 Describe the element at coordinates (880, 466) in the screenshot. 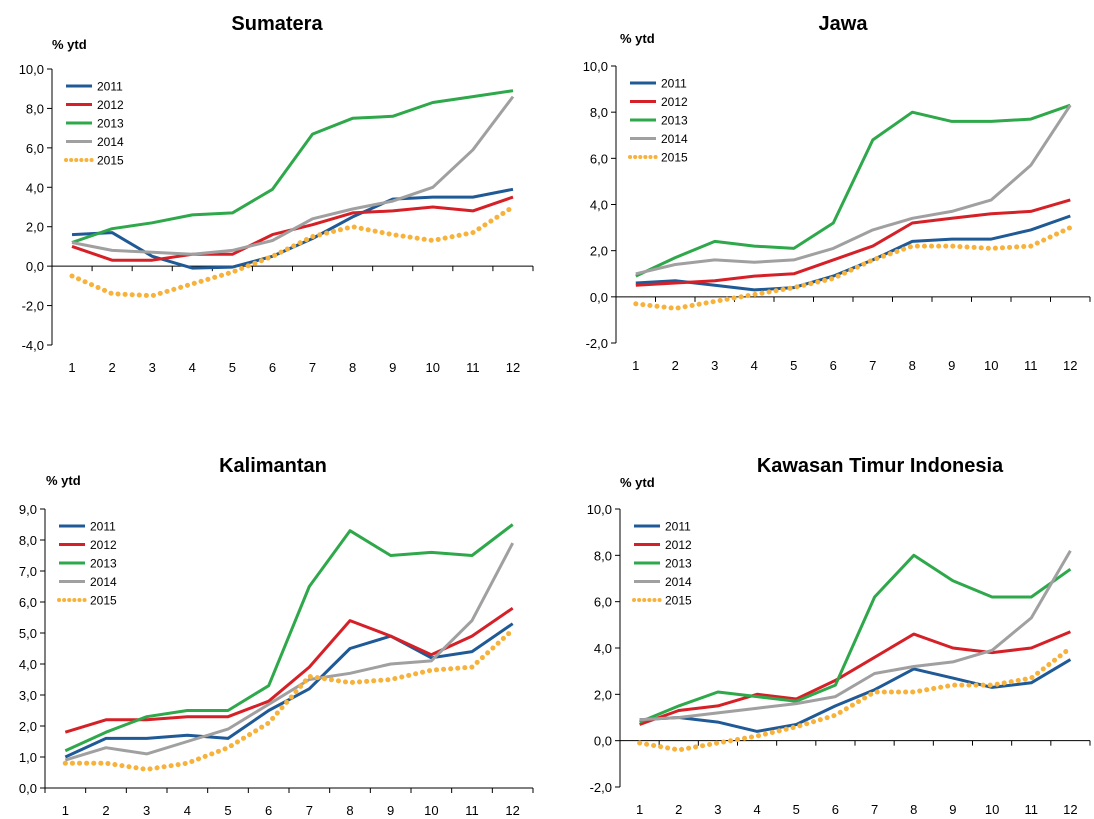

I see `chart-title: Kawasan Timur Indonesia` at that location.